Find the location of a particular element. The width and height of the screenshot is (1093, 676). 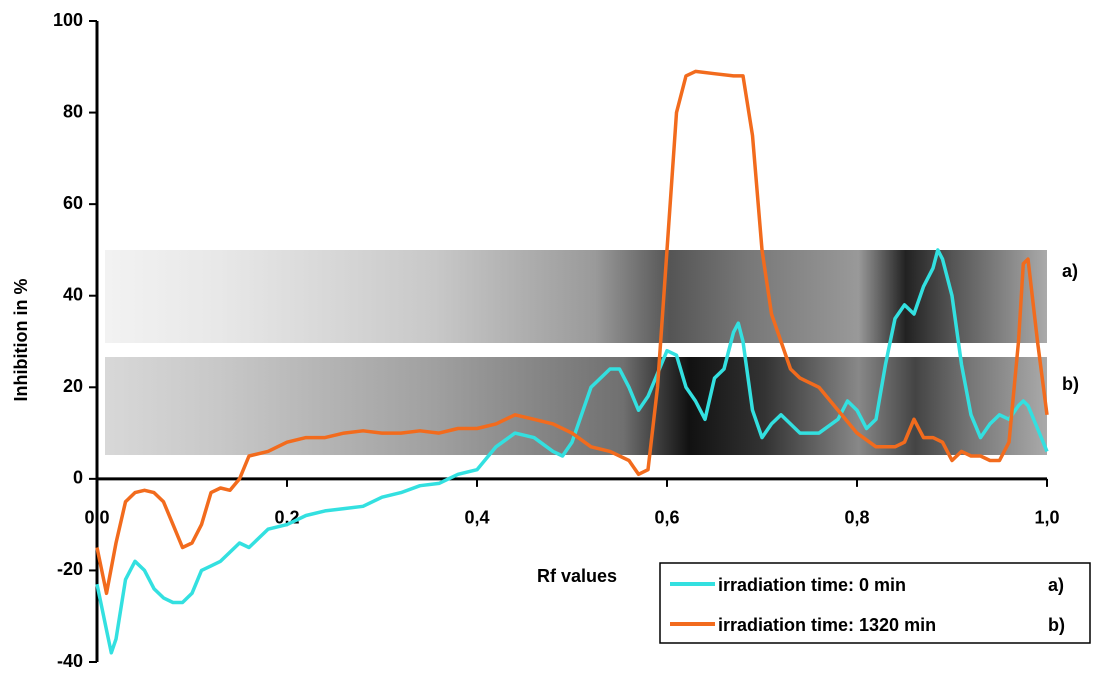

y-axis-title: Inhibition in % is located at coordinates (21, 340).